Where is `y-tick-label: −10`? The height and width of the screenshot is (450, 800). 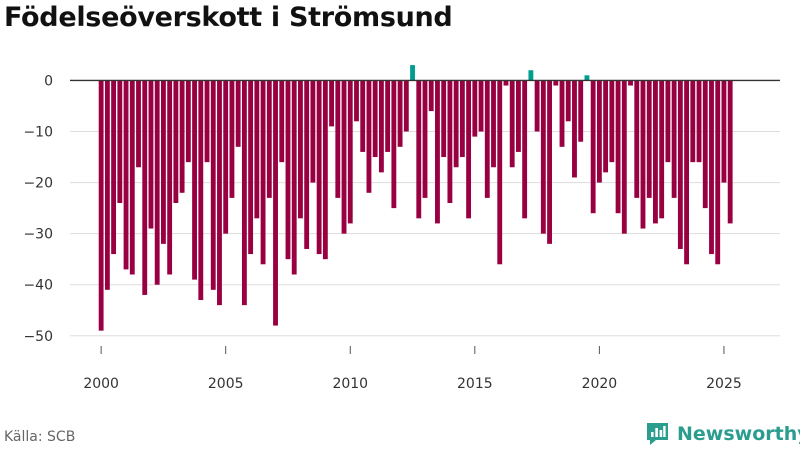 y-tick-label: −10 is located at coordinates (38, 133).